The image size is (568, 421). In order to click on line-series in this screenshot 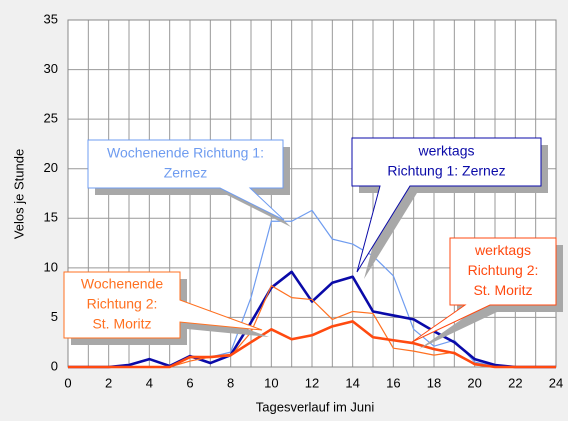, I will do `click(312, 344)`.